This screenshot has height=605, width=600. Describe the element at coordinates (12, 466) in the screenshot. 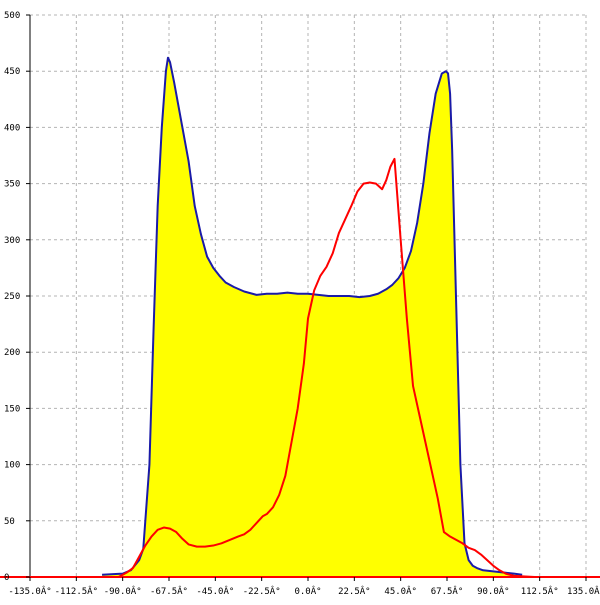

I see `y-tick-label: 100` at that location.